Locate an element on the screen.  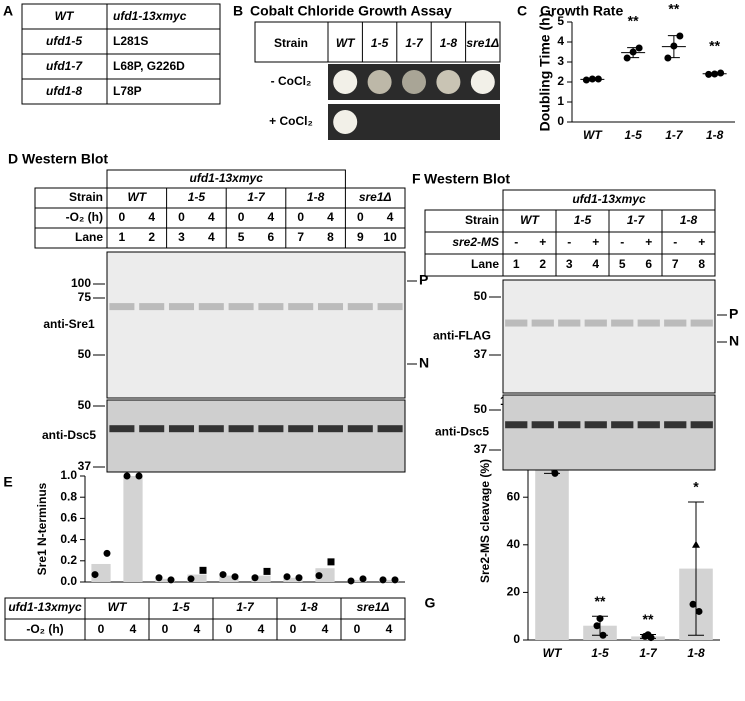
y-tick-label: 40 is located at coordinates (514, 544).